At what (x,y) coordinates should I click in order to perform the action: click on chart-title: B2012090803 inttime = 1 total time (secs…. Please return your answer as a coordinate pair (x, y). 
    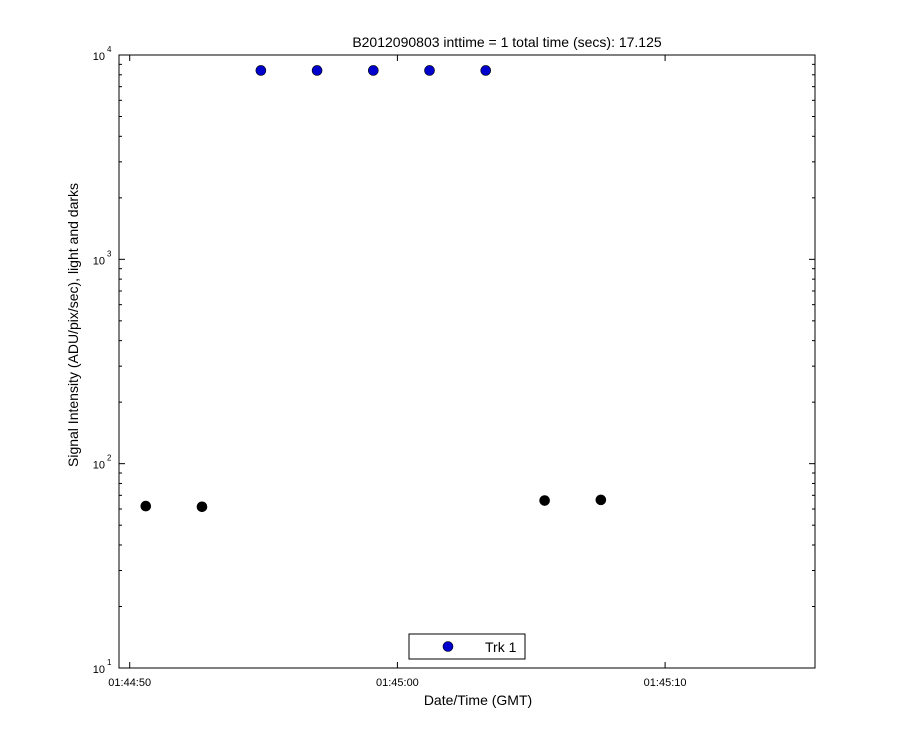
    Looking at the image, I should click on (507, 42).